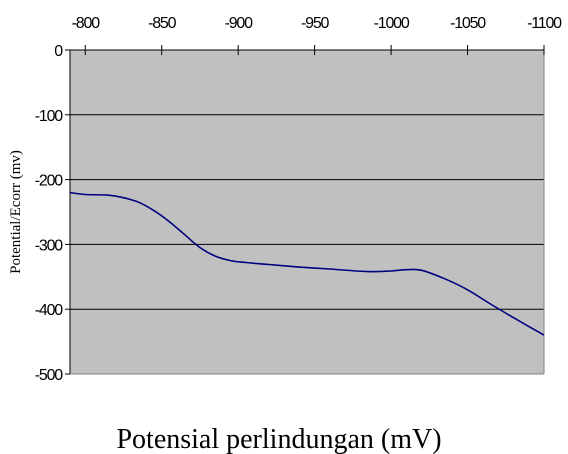 Image resolution: width=568 pixels, height=454 pixels. What do you see at coordinates (49, 116) in the screenshot?
I see `y-tick-label: -100` at bounding box center [49, 116].